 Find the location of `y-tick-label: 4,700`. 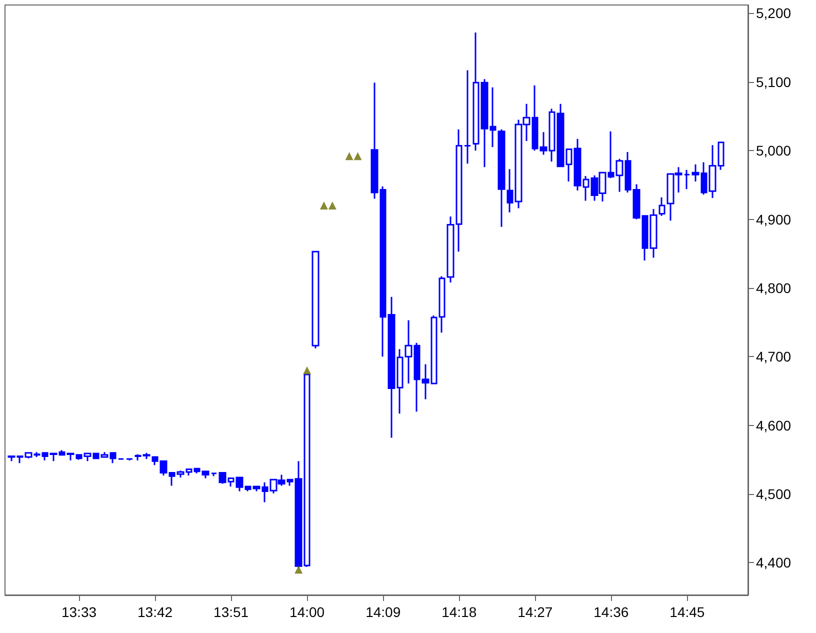

y-tick-label: 4,700 is located at coordinates (774, 356).